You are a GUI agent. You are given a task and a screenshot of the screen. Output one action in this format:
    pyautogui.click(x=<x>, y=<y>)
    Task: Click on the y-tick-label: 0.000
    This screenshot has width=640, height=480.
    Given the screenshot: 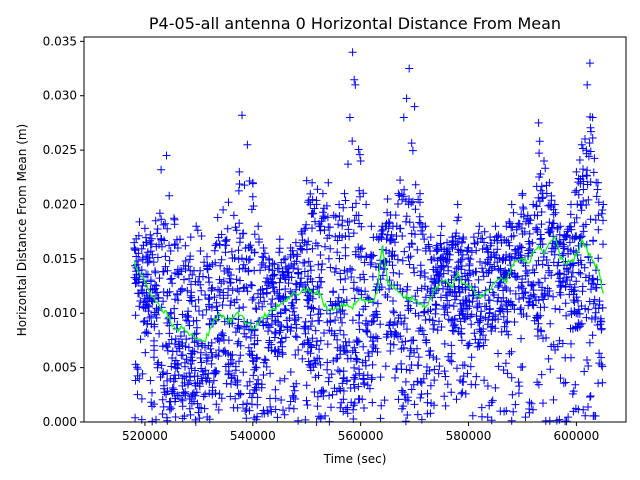 What is the action you would take?
    pyautogui.click(x=60, y=422)
    